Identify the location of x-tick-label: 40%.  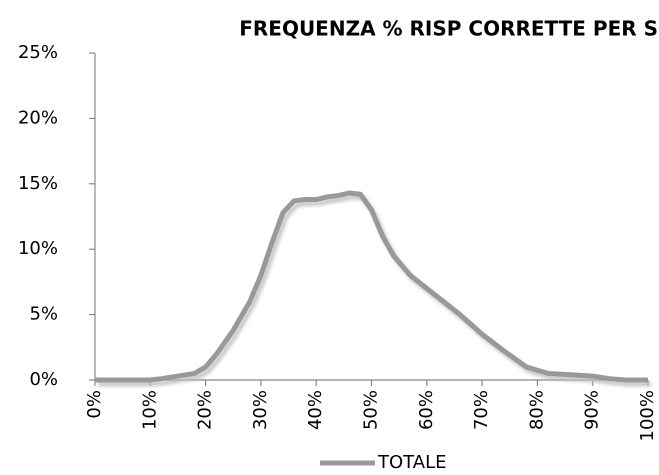
(315, 410).